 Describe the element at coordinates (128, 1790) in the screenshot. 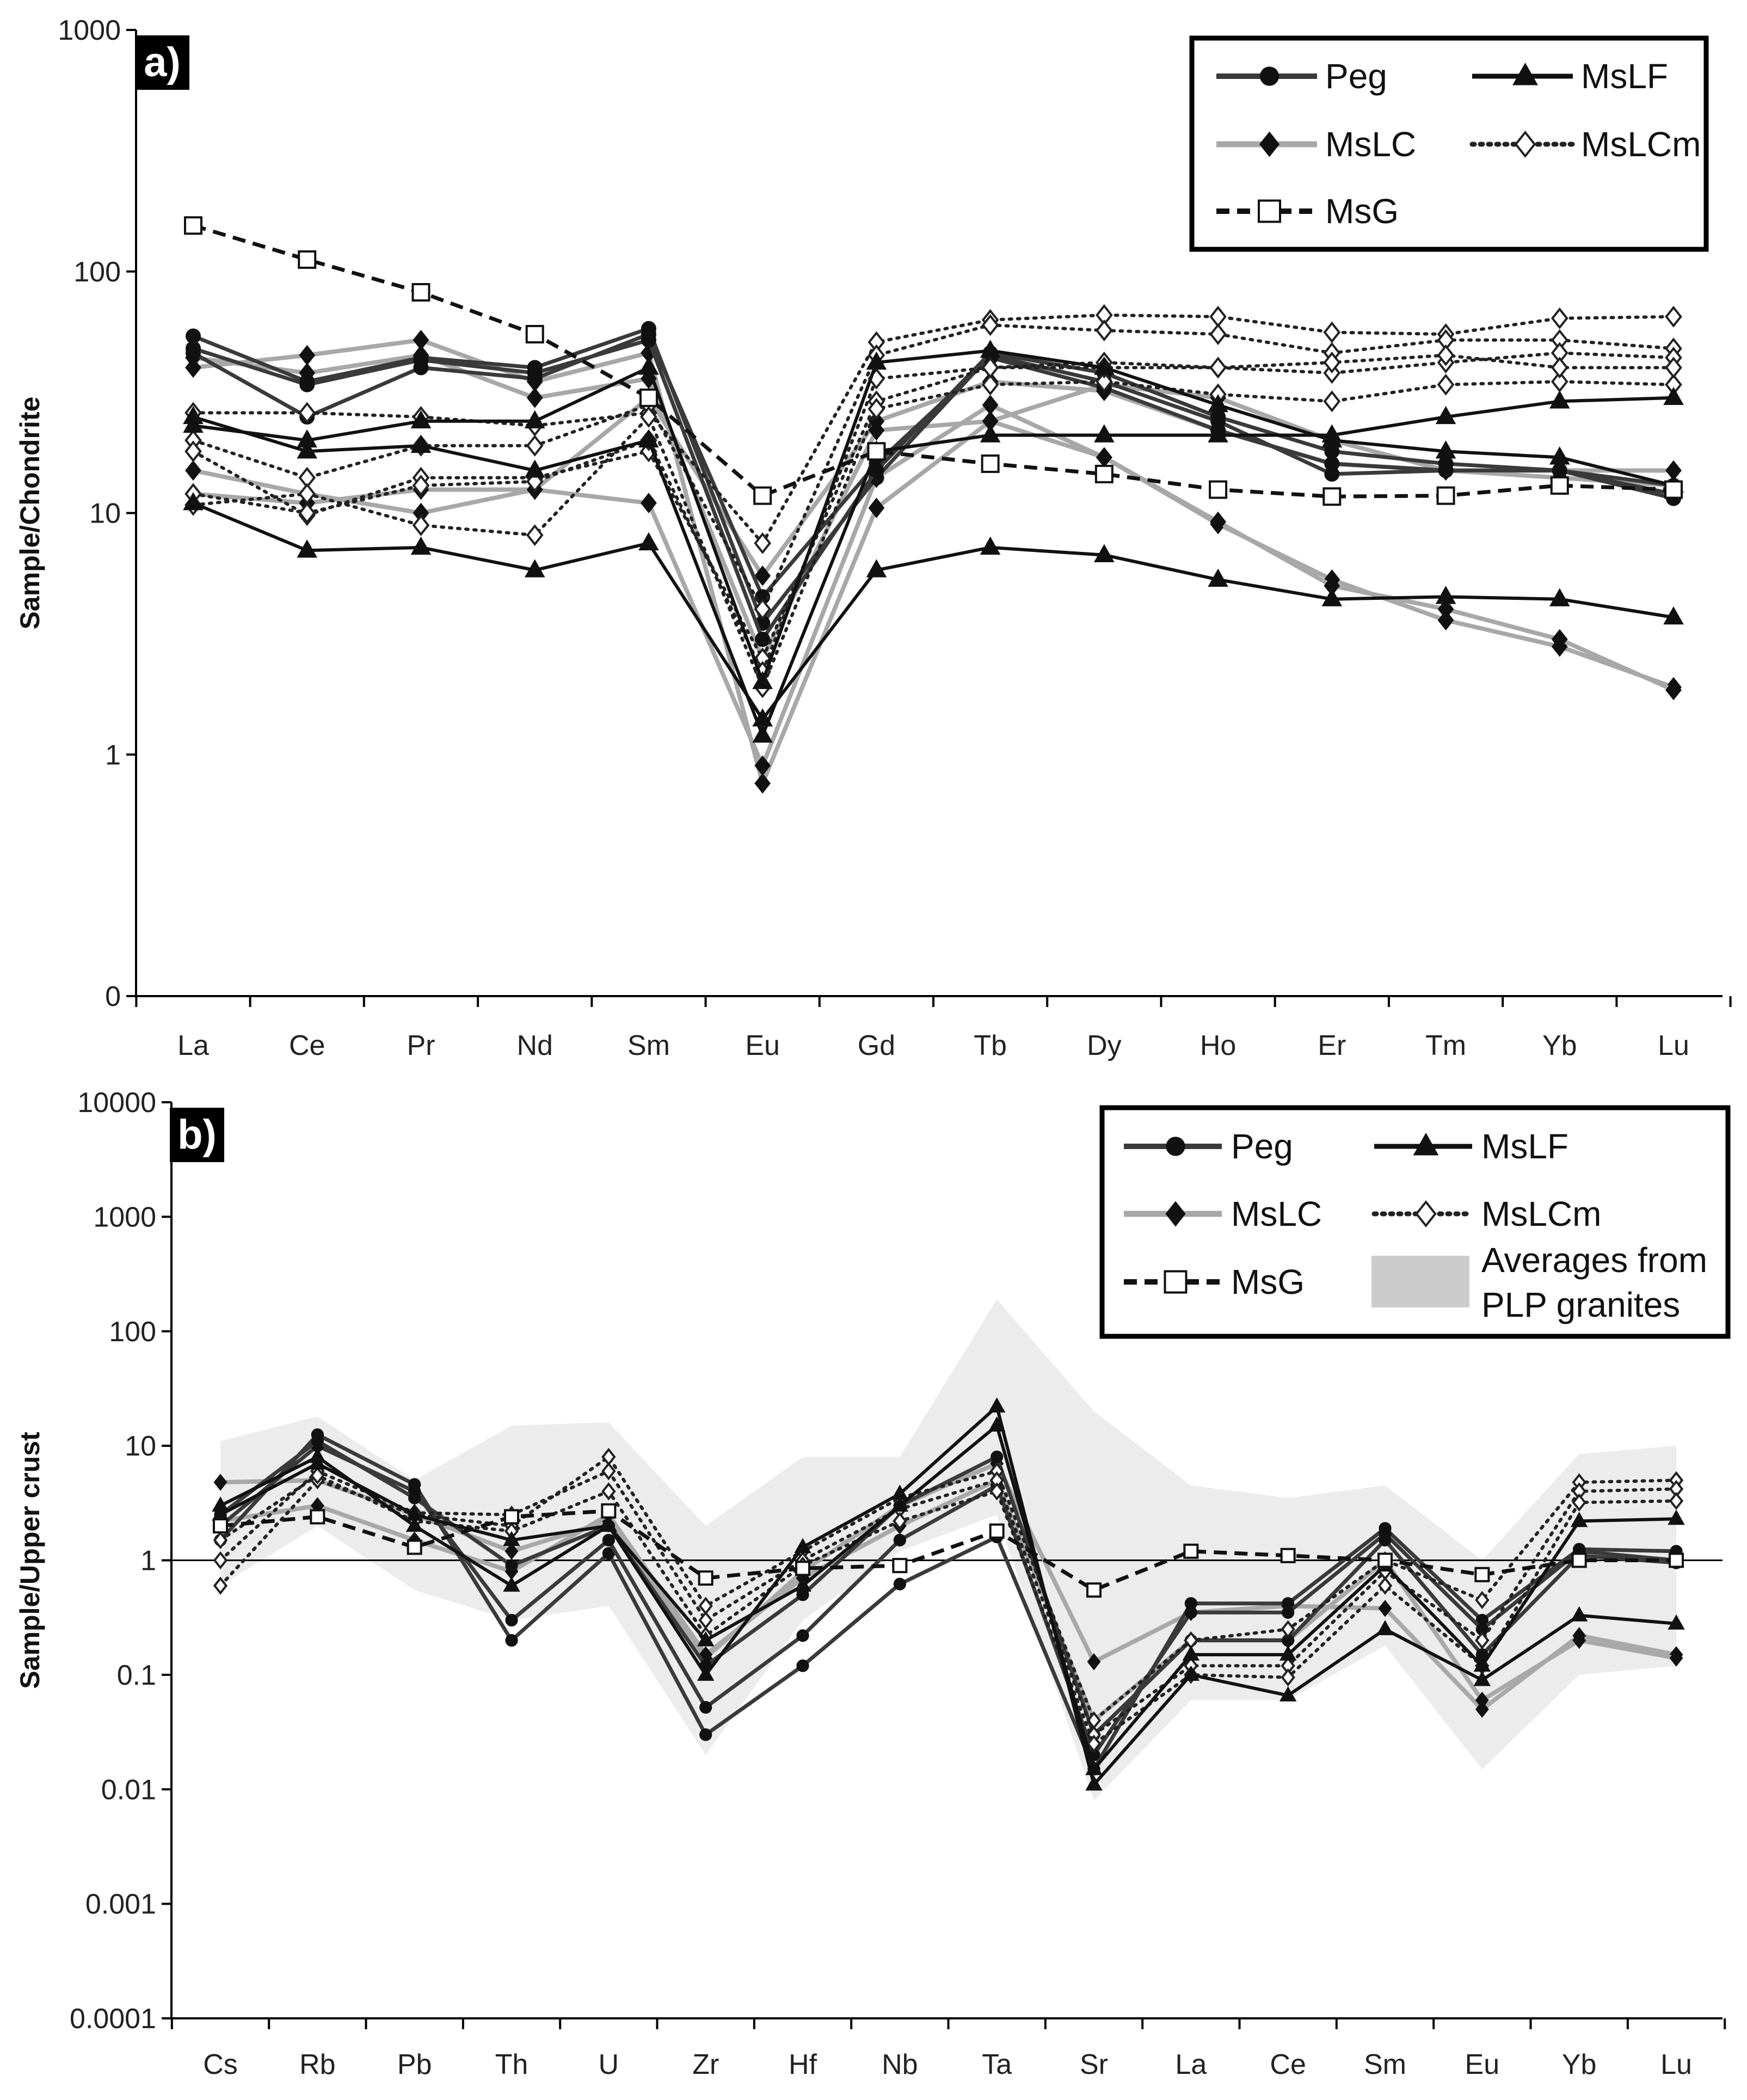

I see `y-tick-label: 0.01` at that location.